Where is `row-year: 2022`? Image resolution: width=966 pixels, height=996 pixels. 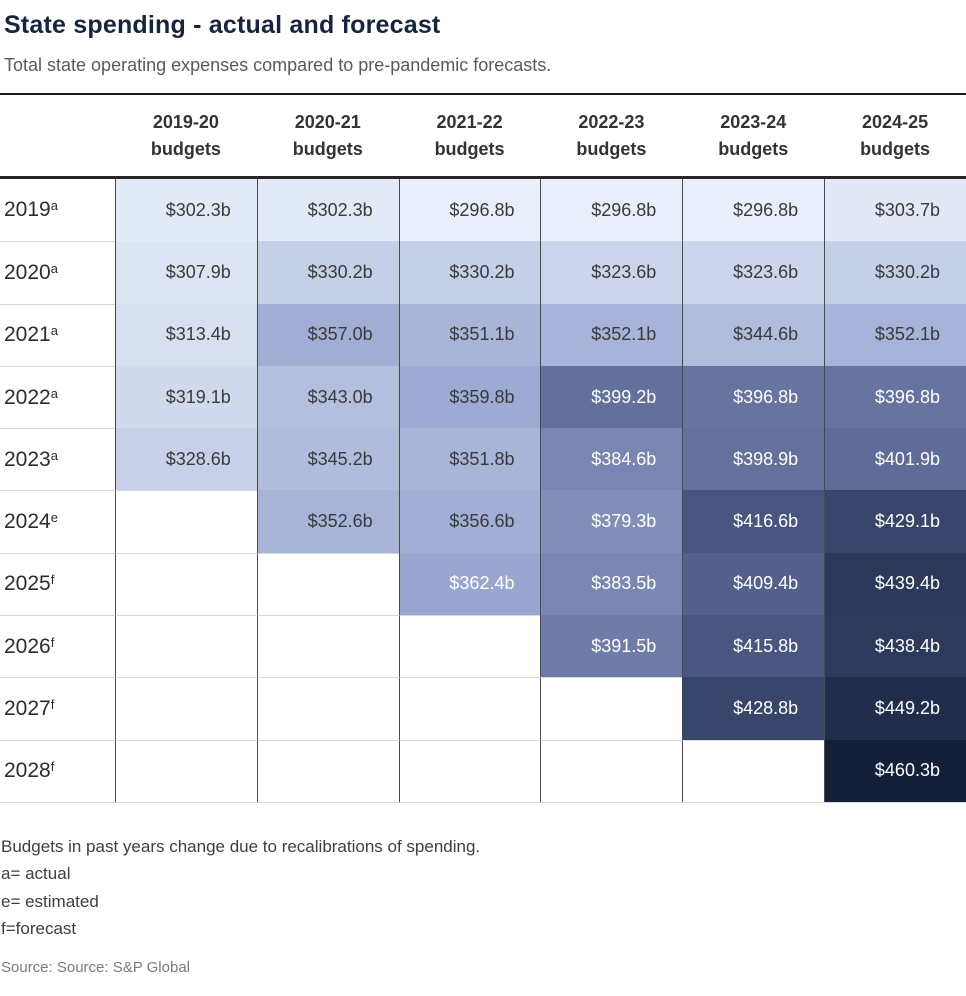
row-year: 2022 is located at coordinates (27, 397).